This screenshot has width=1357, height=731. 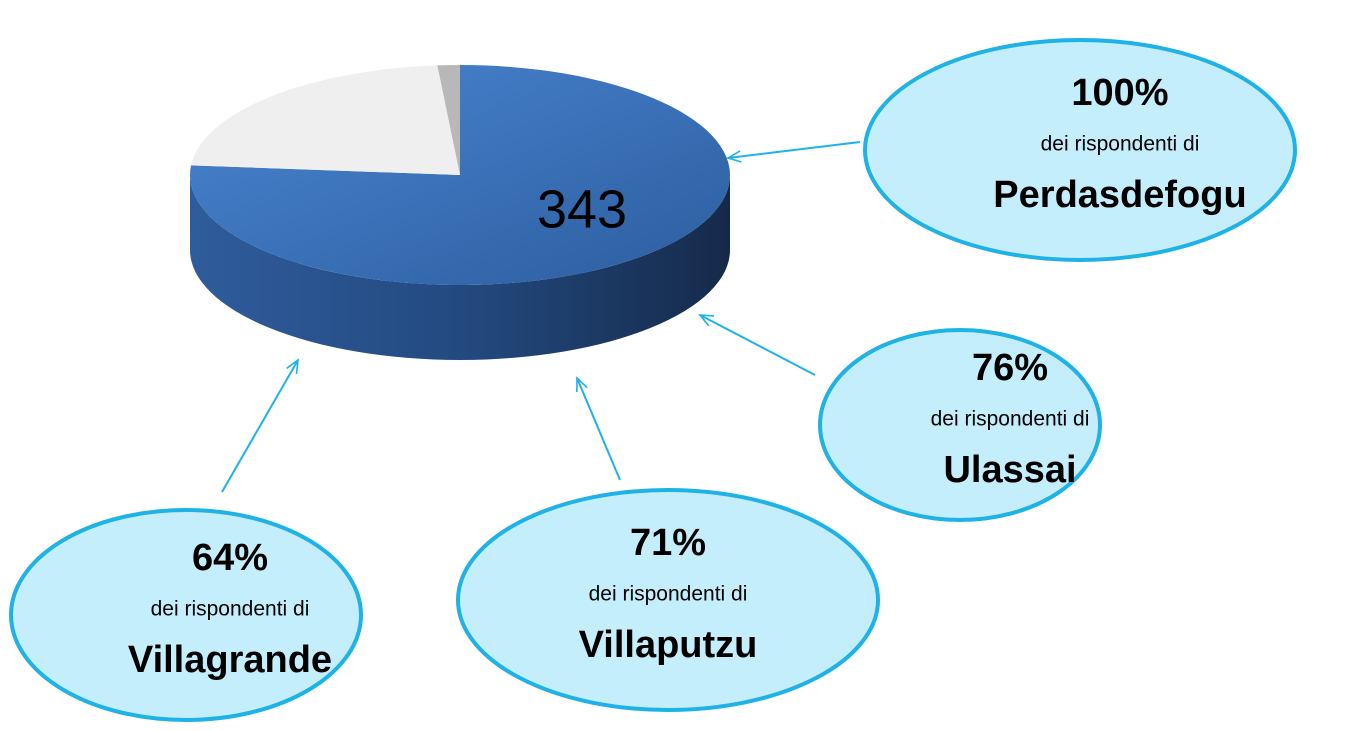 I want to click on callout-value: 100%, so click(x=1119, y=93).